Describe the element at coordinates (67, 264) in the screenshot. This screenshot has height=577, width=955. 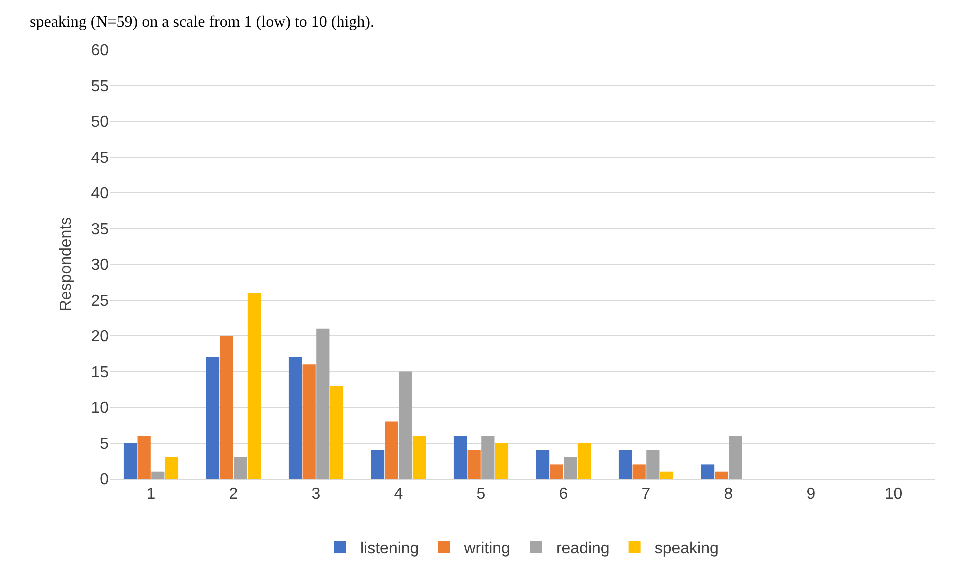
I see `y-axis-title: Respondents` at that location.